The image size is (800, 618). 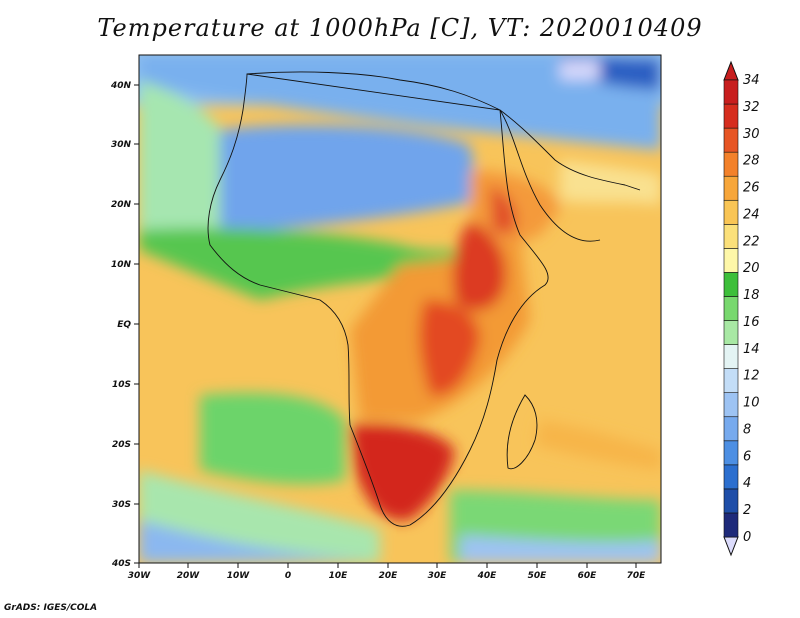 What do you see at coordinates (751, 107) in the screenshot?
I see `colorbar-label: 32` at bounding box center [751, 107].